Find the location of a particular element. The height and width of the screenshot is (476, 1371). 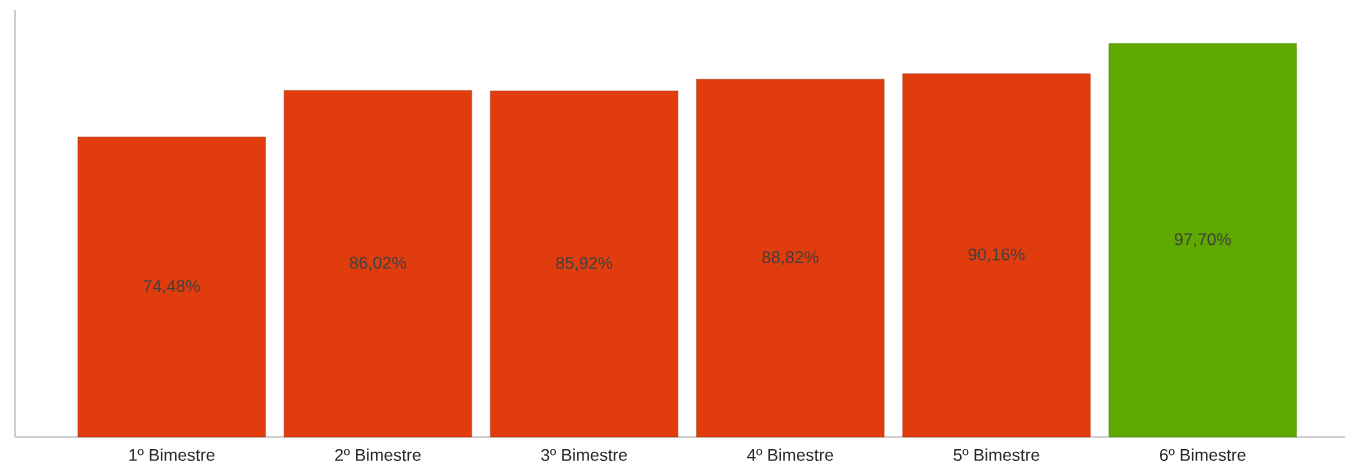

x-tick-label: 1º Bimestre is located at coordinates (172, 454).